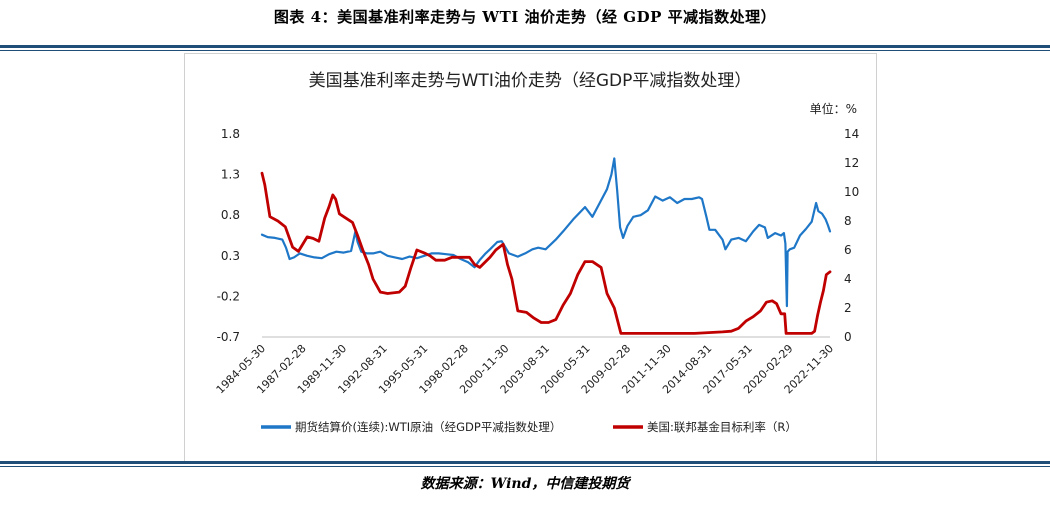 The width and height of the screenshot is (1050, 520). I want to click on y-right-tick-label: 14, so click(851, 134).